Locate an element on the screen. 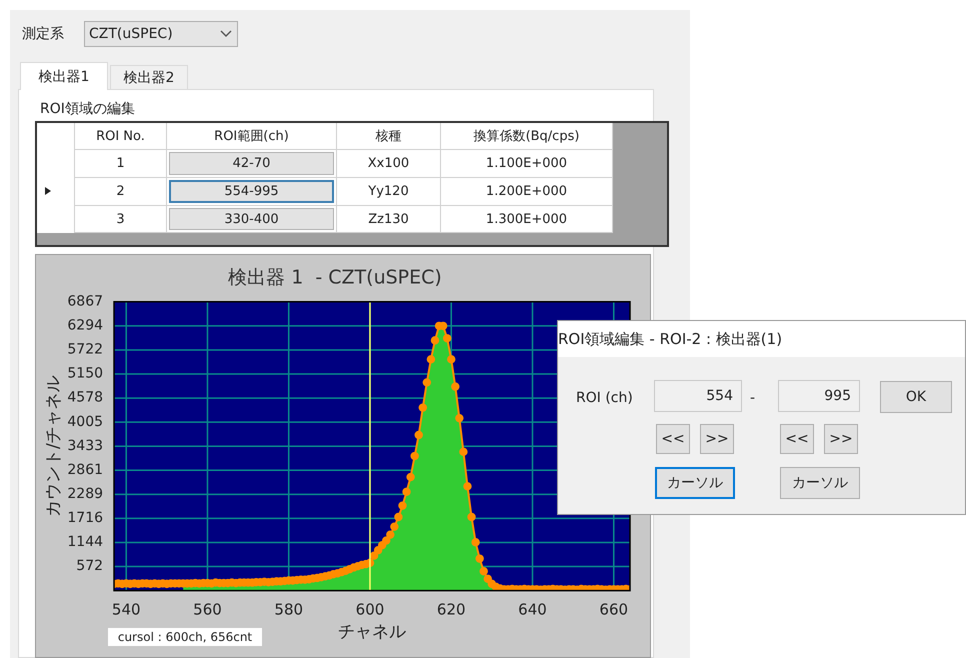 The height and width of the screenshot is (658, 966). text: cursol : 600ch, 656cnt is located at coordinates (185, 637).